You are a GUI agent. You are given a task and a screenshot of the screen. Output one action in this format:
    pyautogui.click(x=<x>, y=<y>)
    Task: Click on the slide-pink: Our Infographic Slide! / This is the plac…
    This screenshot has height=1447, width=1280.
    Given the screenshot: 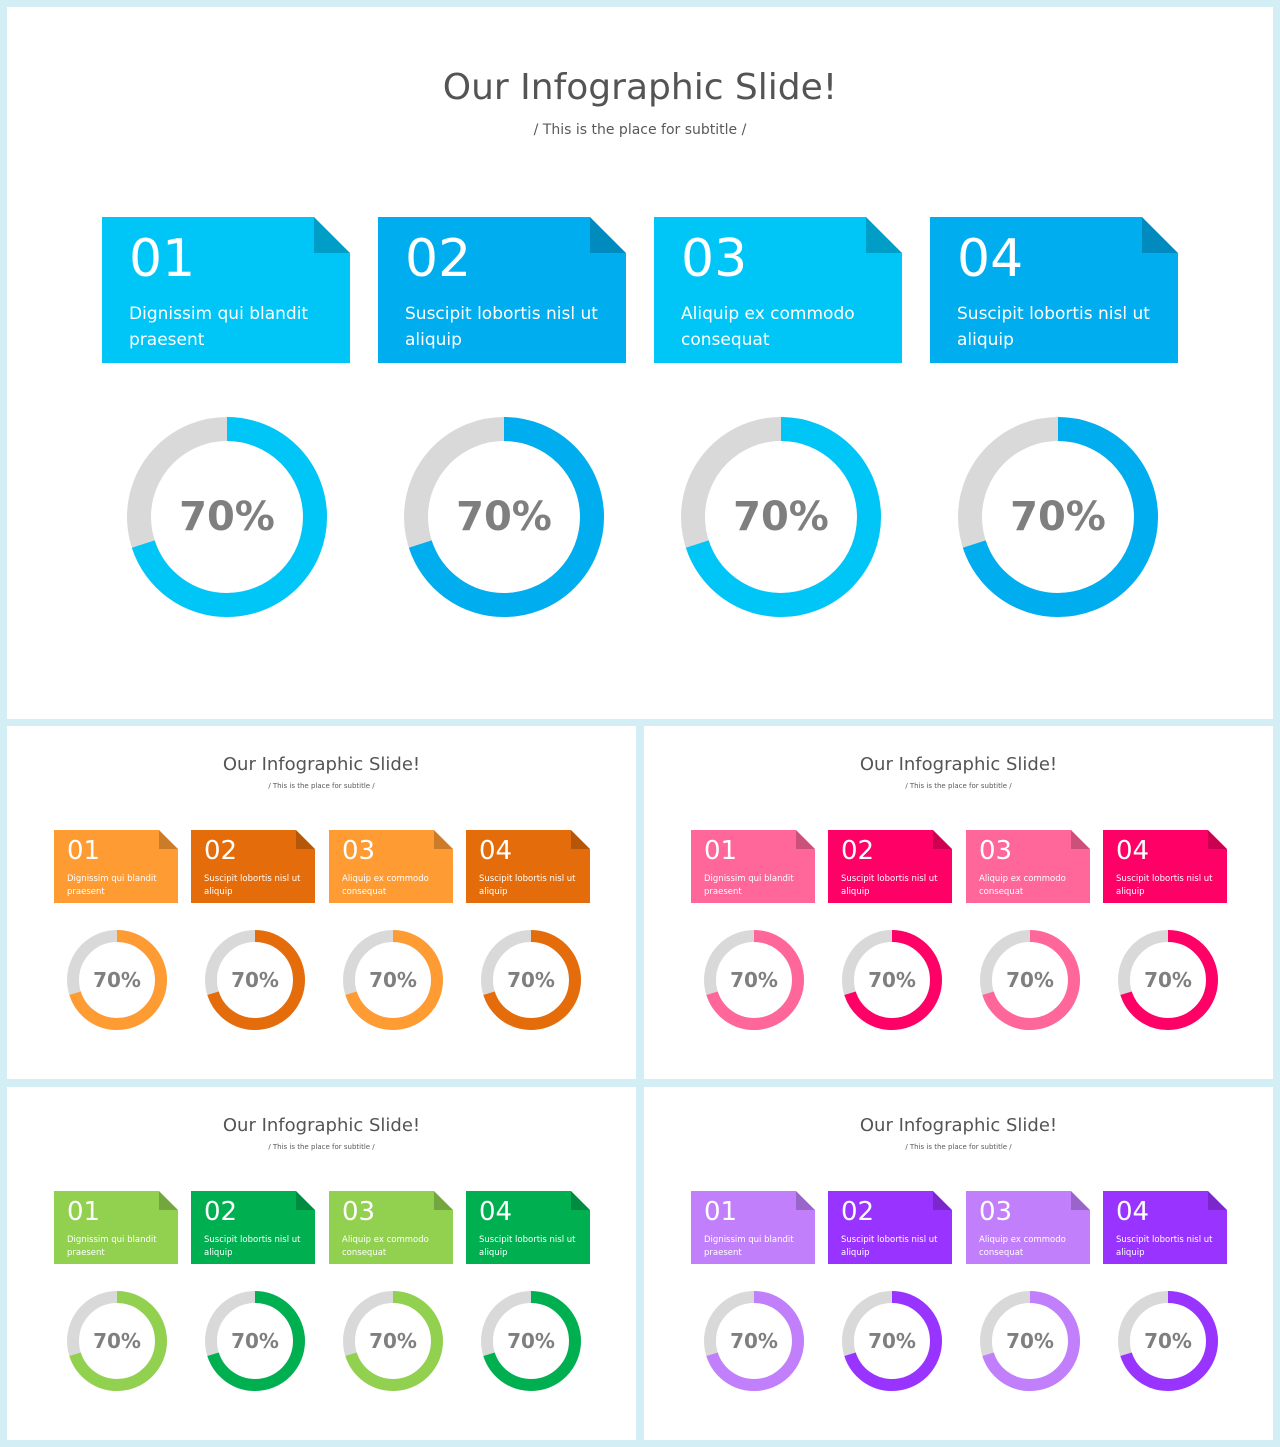 What is the action you would take?
    pyautogui.click(x=958, y=902)
    